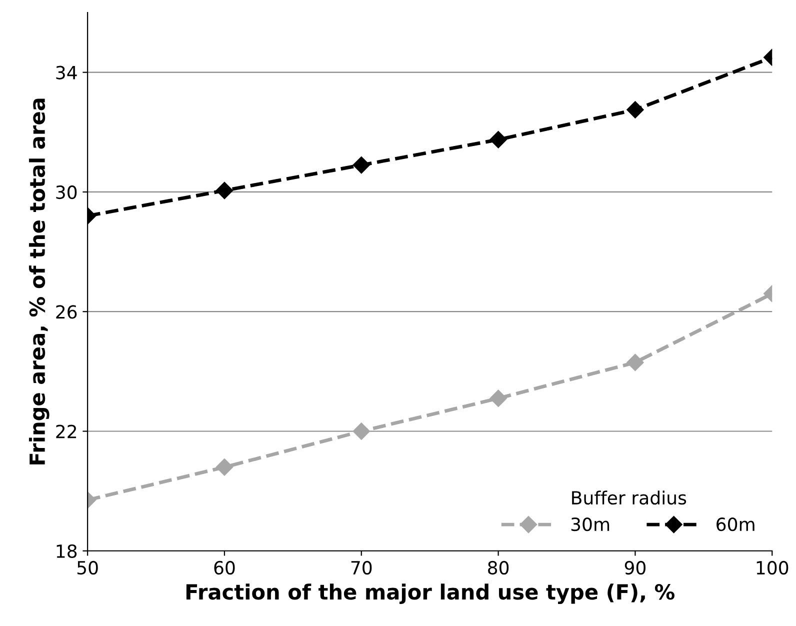 This screenshot has width=796, height=626. Describe the element at coordinates (87, 567) in the screenshot. I see `x-tick-label: 50` at that location.